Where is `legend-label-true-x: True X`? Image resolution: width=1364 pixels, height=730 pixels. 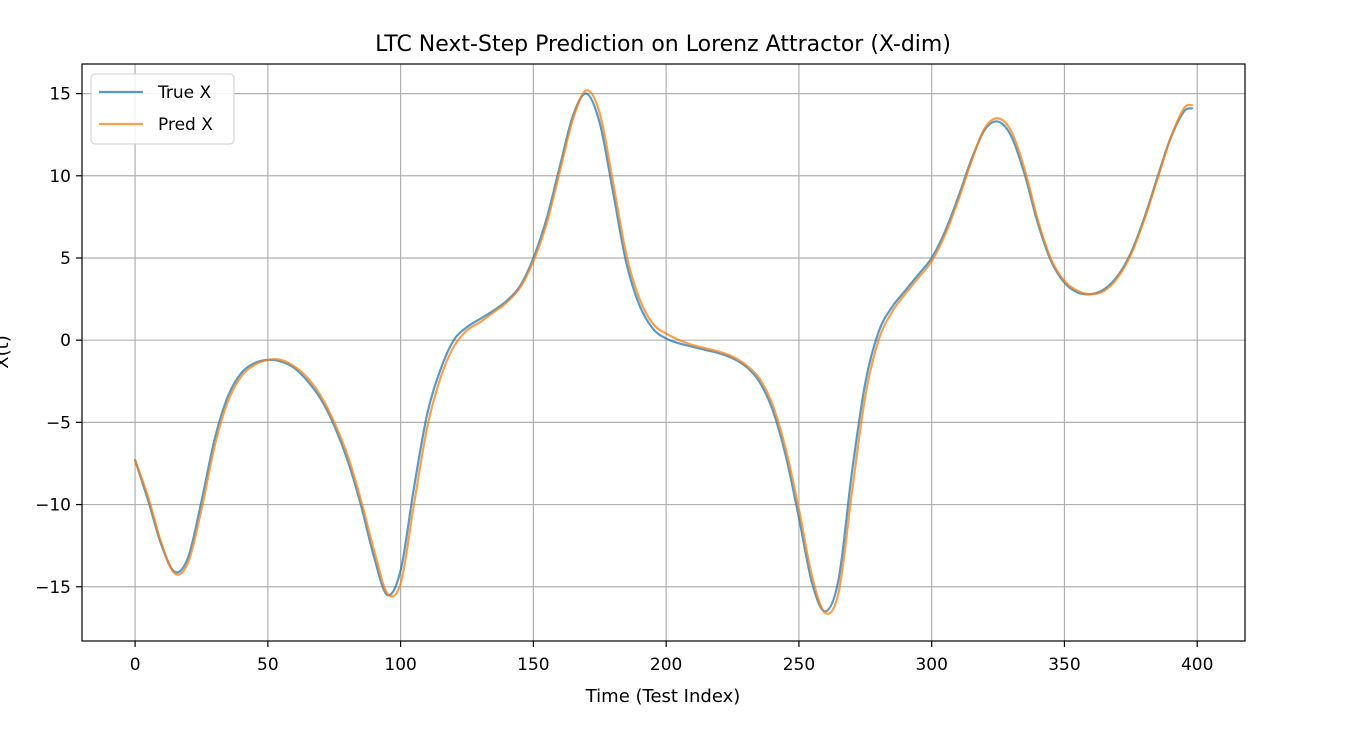
legend-label-true-x: True X is located at coordinates (184, 93).